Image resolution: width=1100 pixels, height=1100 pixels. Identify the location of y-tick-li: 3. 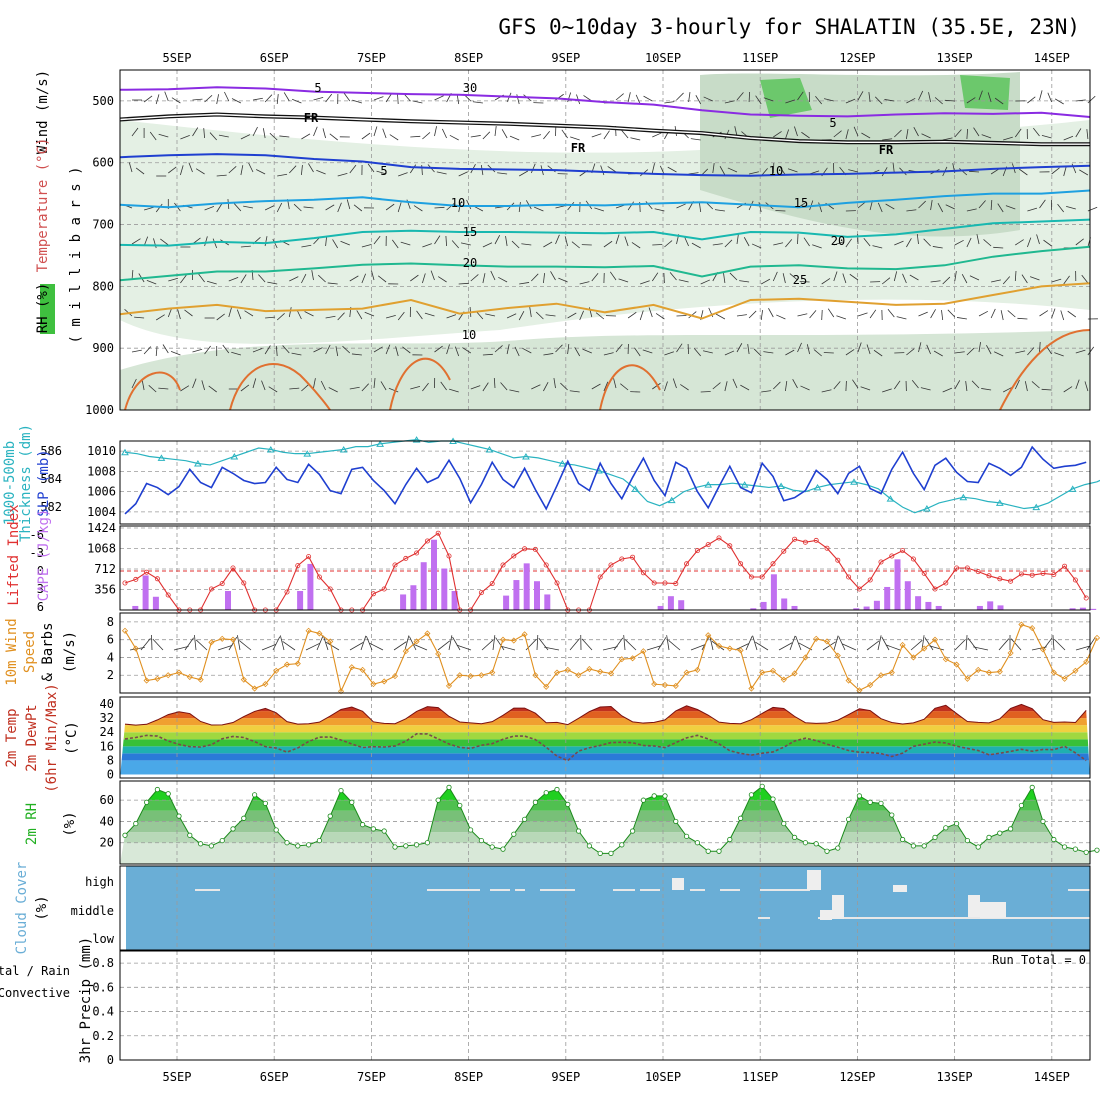
(40, 589).